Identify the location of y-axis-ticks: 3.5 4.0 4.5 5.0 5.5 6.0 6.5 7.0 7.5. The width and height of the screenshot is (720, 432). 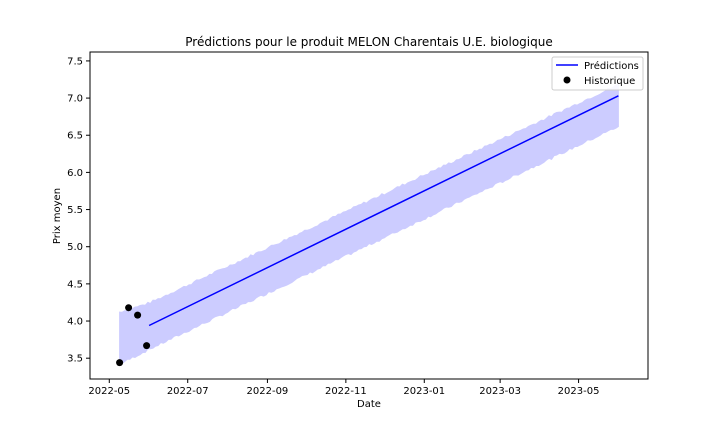
(78, 210).